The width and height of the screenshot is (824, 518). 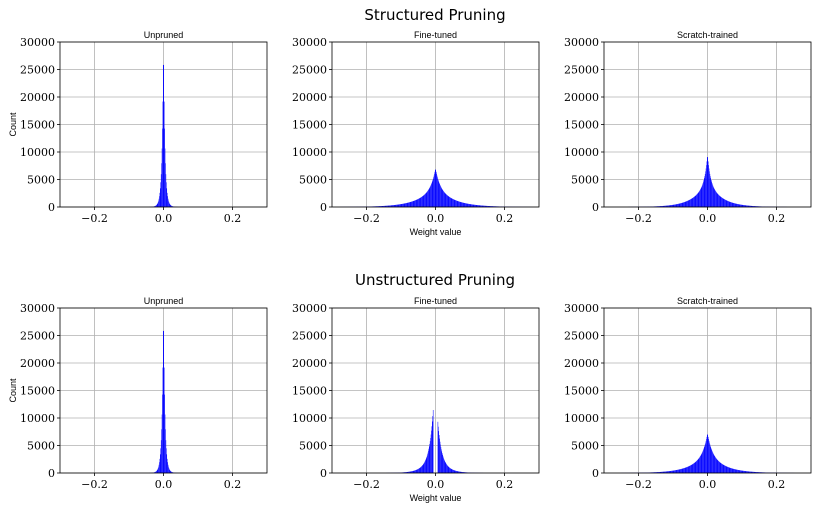 I want to click on panel-title: Unpruned, so click(x=164, y=35).